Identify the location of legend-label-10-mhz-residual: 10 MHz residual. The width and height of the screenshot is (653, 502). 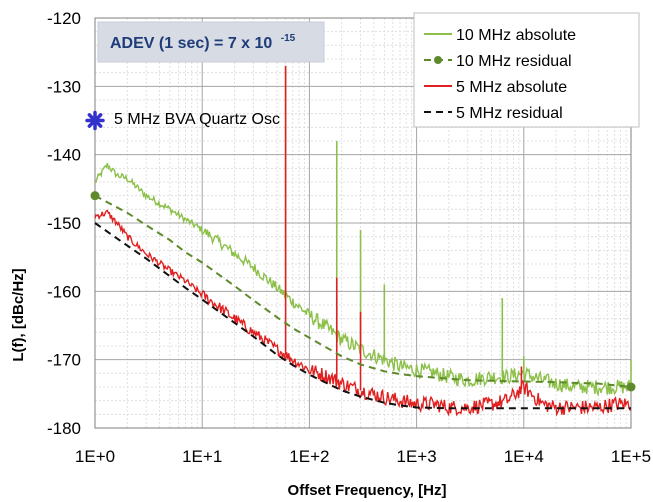
(514, 61).